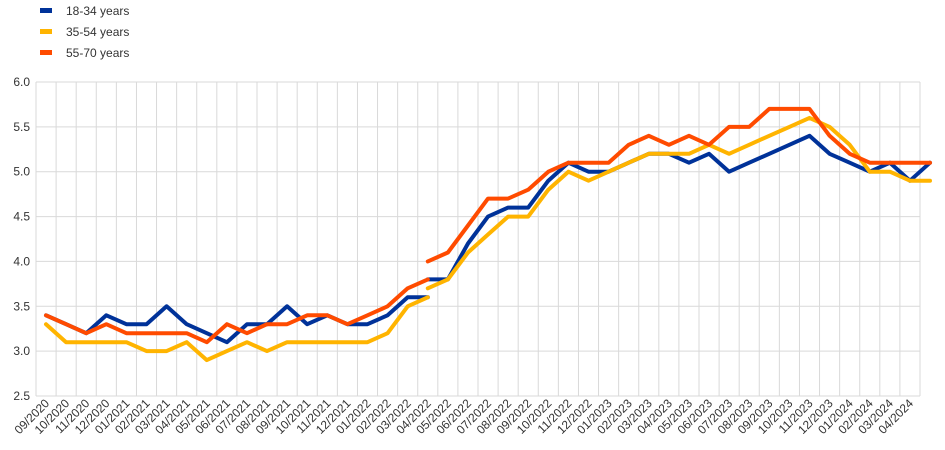  What do you see at coordinates (21, 396) in the screenshot?
I see `y-tick-label: 2.5` at bounding box center [21, 396].